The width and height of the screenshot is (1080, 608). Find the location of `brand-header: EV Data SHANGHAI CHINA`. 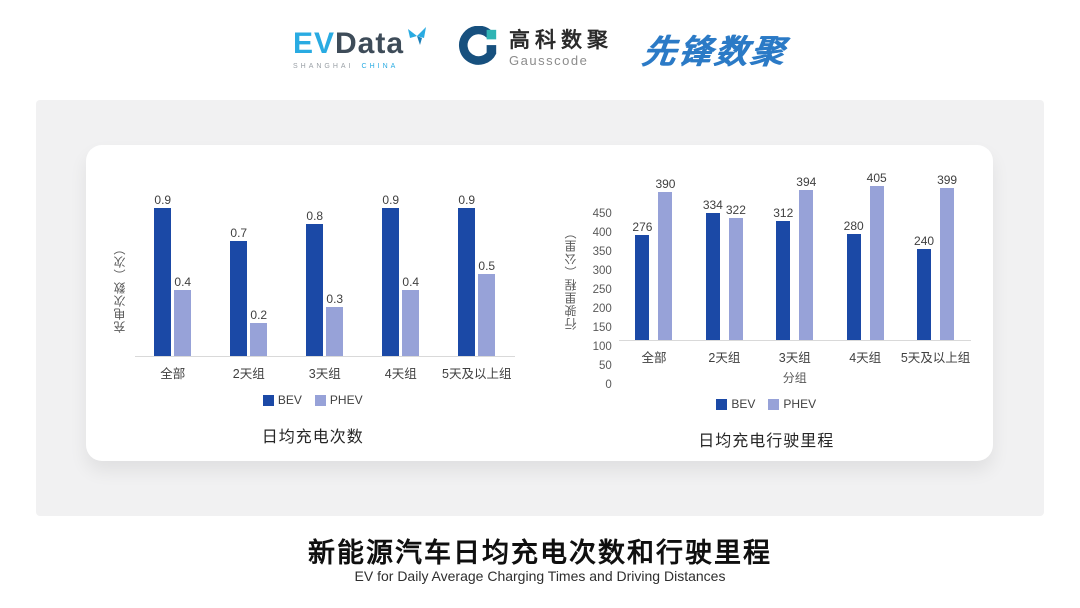

brand-header: EV Data SHANGHAI CHINA is located at coordinates (540, 49).